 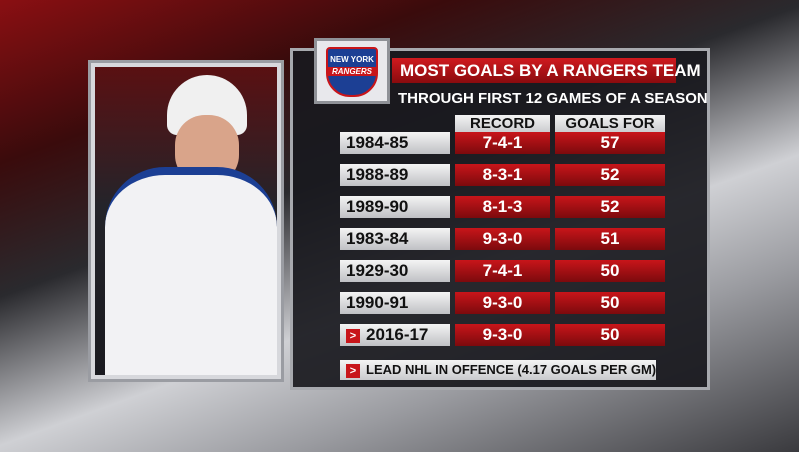 What do you see at coordinates (377, 302) in the screenshot?
I see `season-label: 1990-91` at bounding box center [377, 302].